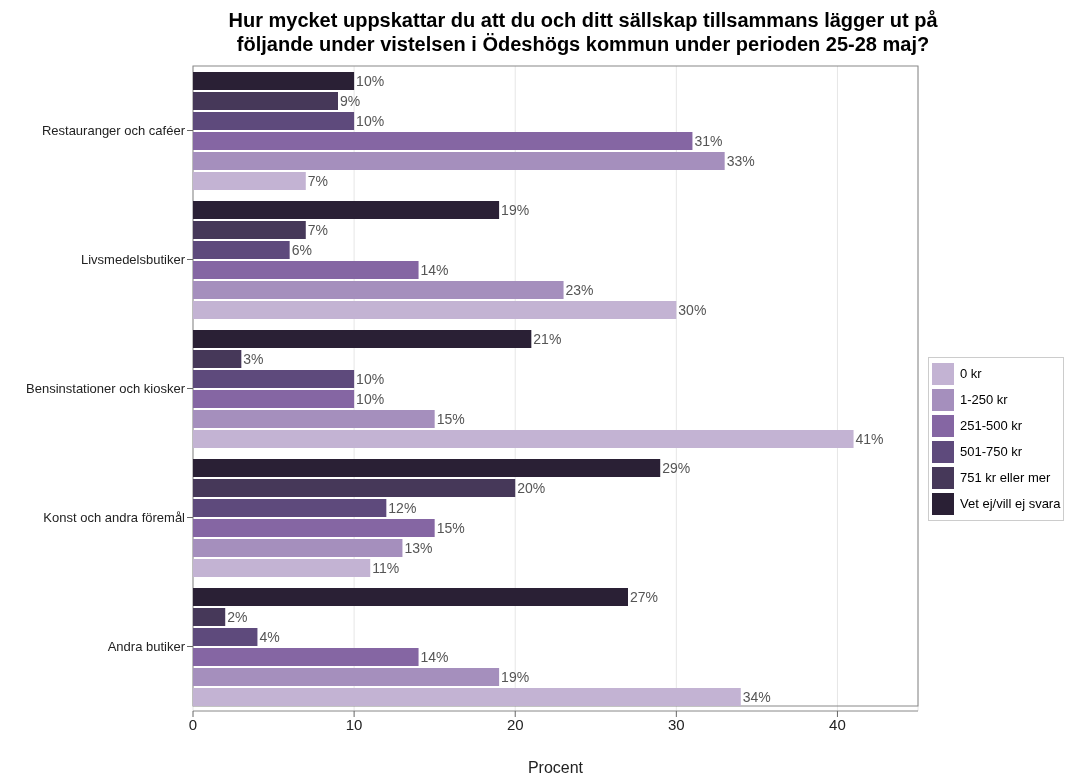  What do you see at coordinates (547, 338) in the screenshot?
I see `data-label: 21%` at bounding box center [547, 338].